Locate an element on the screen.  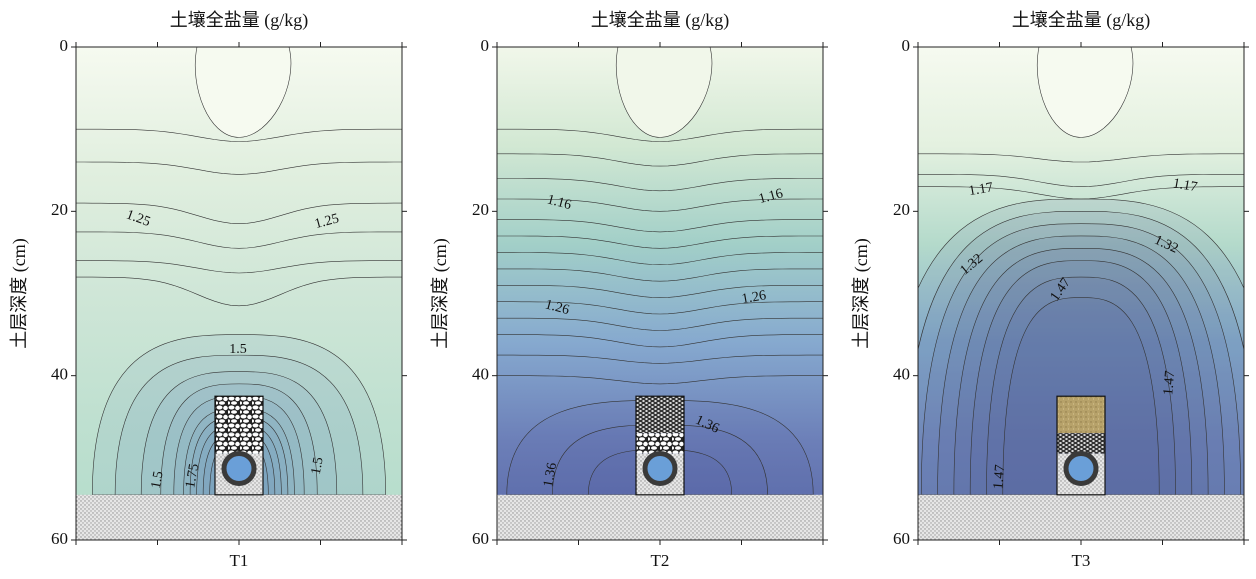
contour-label: 1.75 is located at coordinates (192, 476).